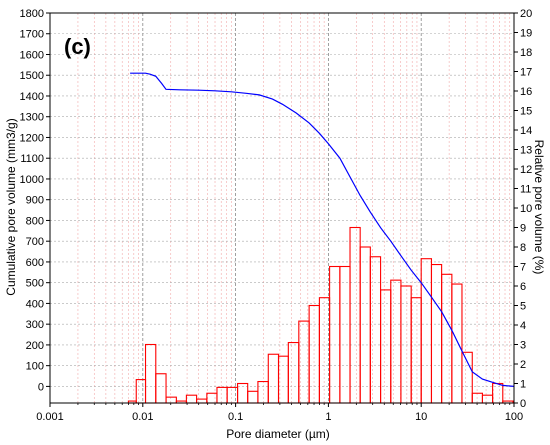  What do you see at coordinates (523, 365) in the screenshot?
I see `right-tick-label: 2` at bounding box center [523, 365].